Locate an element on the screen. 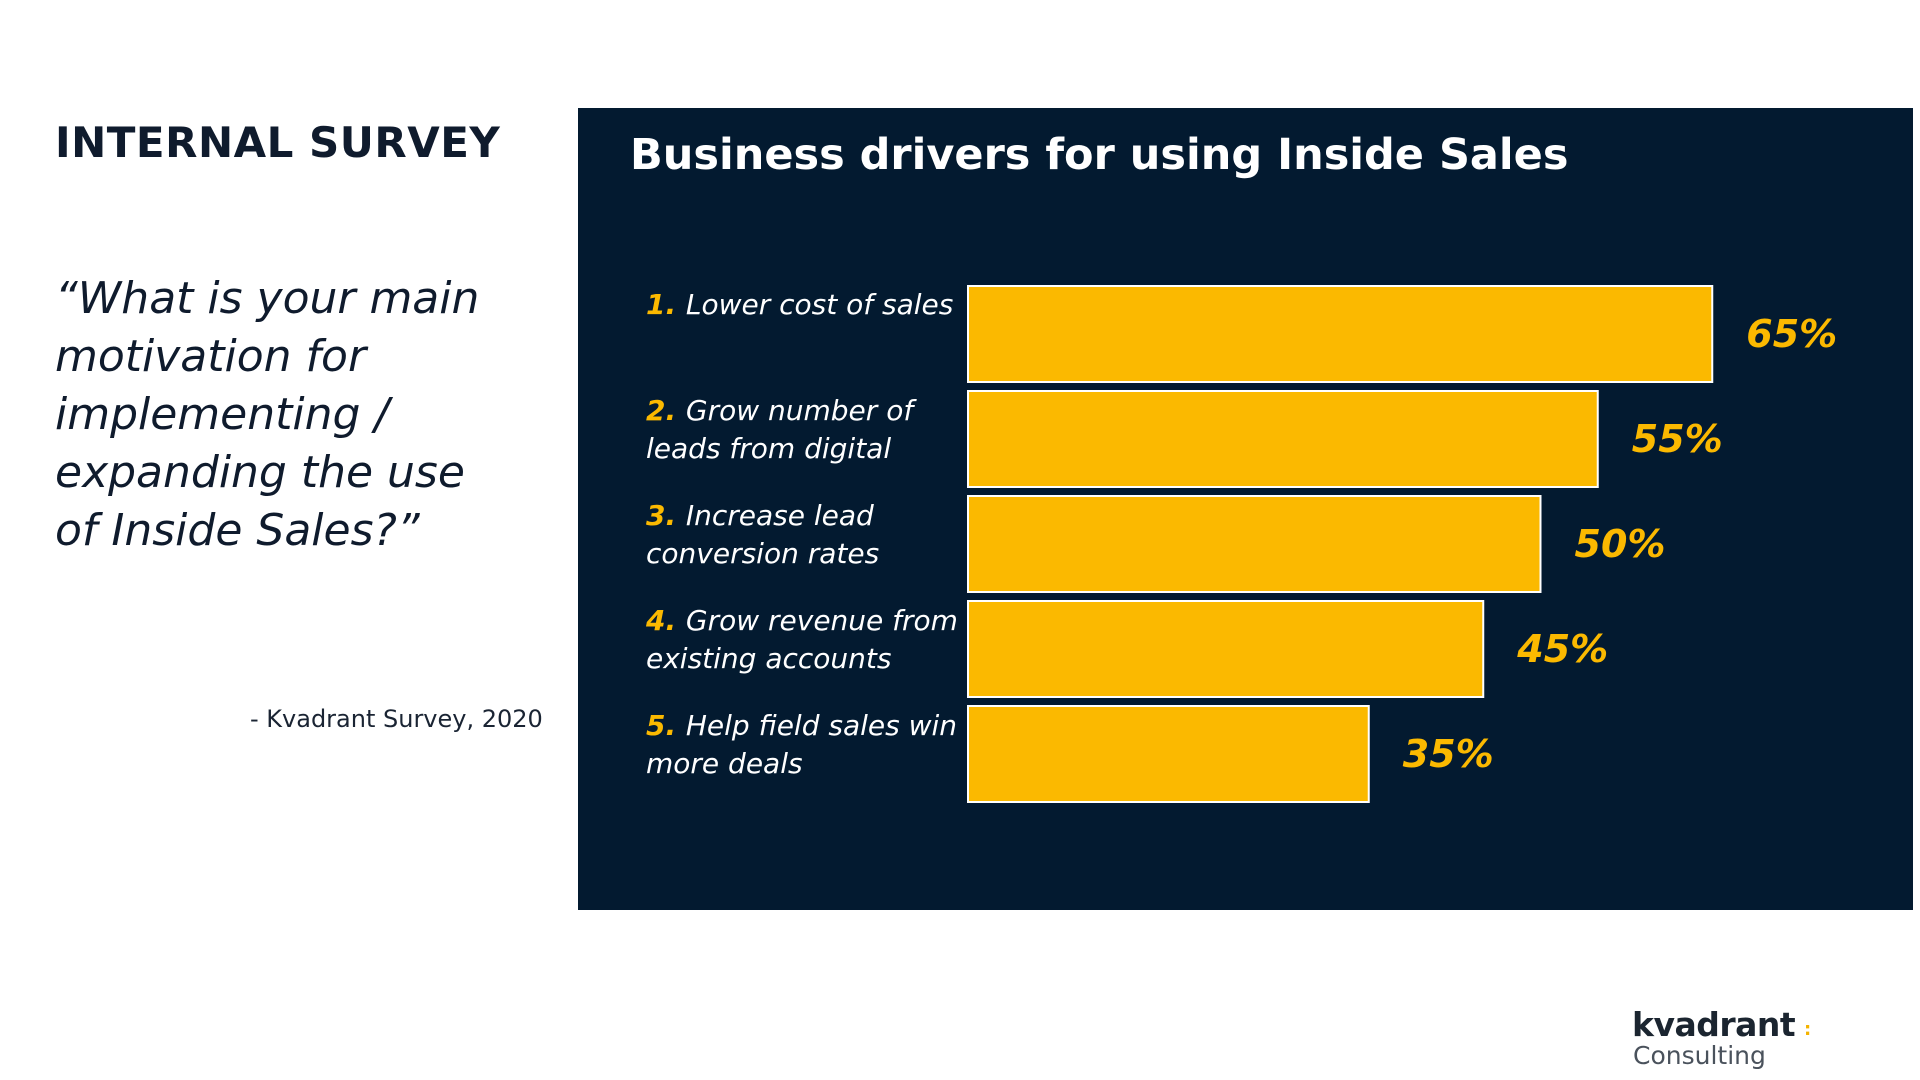 The image size is (1920, 1080). category-label-5: 5. Help field sales win is located at coordinates (801, 725).